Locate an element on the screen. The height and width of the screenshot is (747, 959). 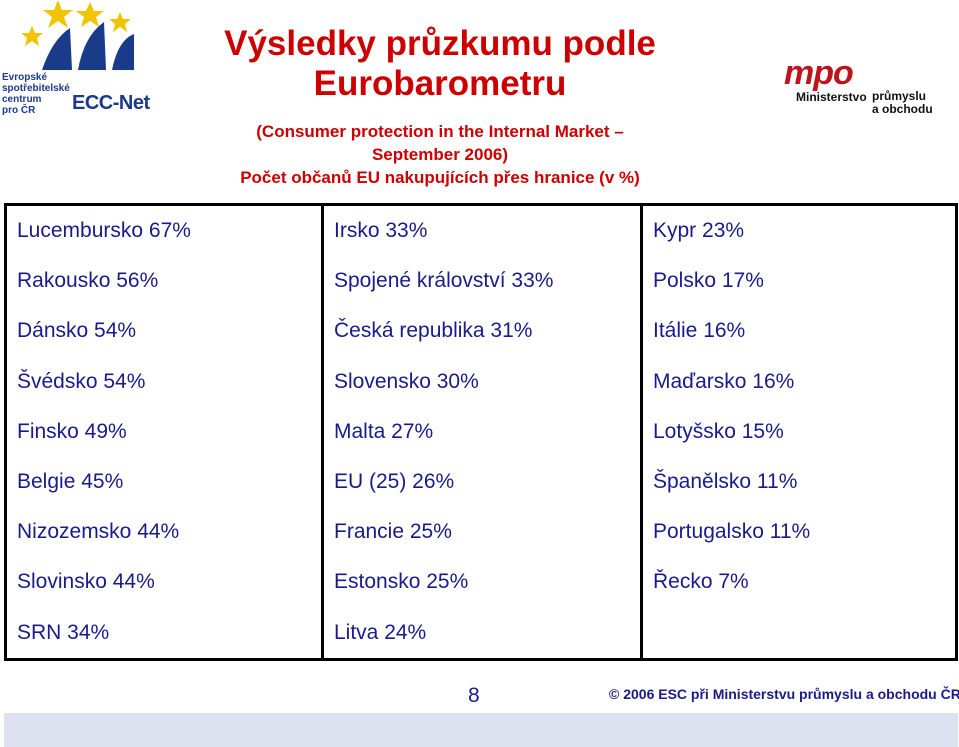
title-line-2: Eurobarometru is located at coordinates (440, 83).